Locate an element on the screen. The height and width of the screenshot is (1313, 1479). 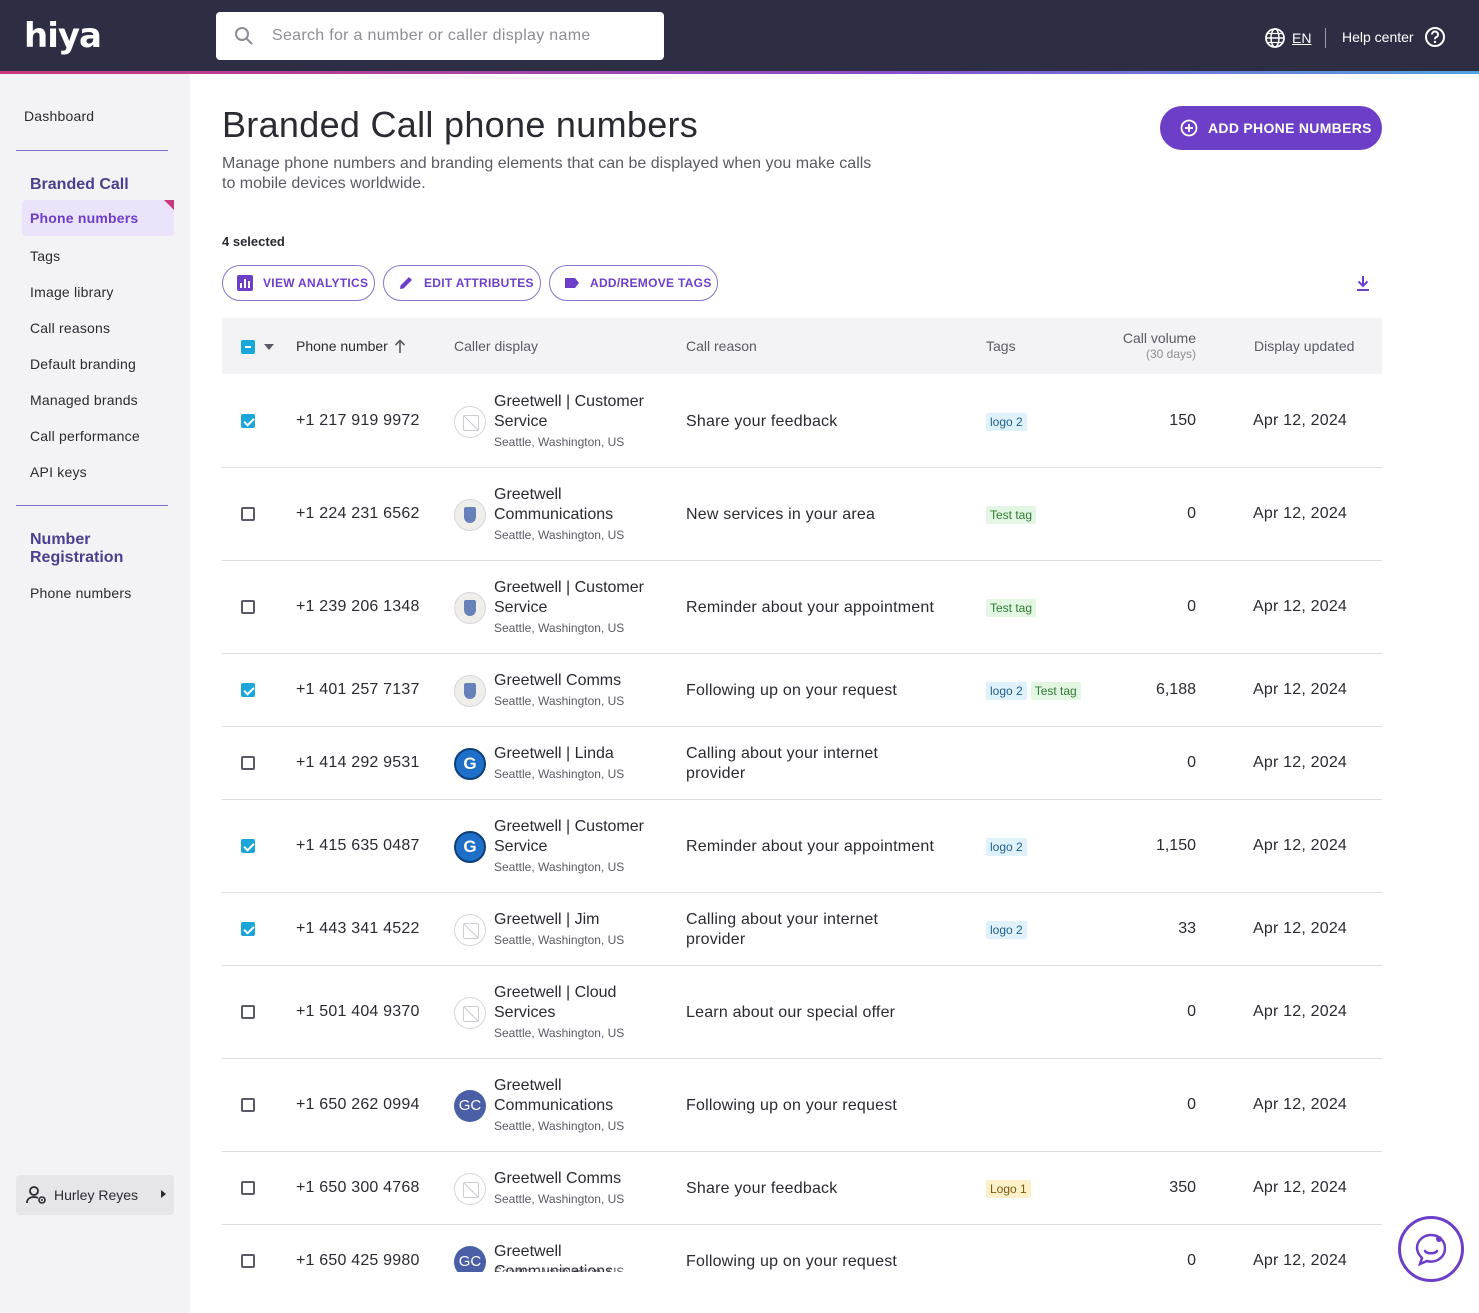
phone-number: +1 239 206 1348 is located at coordinates (358, 606).